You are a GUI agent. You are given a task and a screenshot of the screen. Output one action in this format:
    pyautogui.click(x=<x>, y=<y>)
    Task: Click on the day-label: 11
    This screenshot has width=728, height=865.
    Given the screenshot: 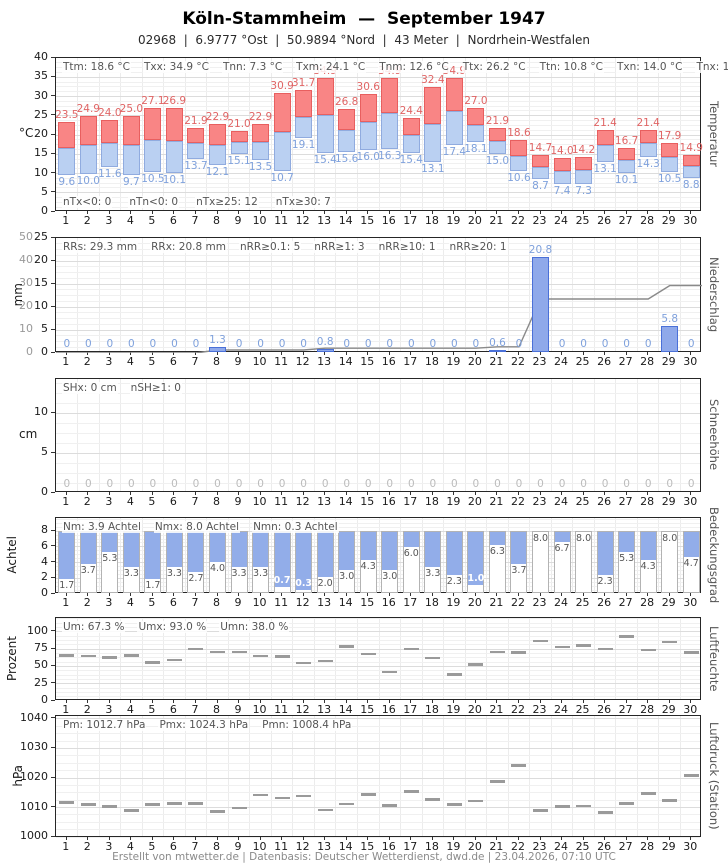 What is the action you would take?
    pyautogui.click(x=281, y=220)
    